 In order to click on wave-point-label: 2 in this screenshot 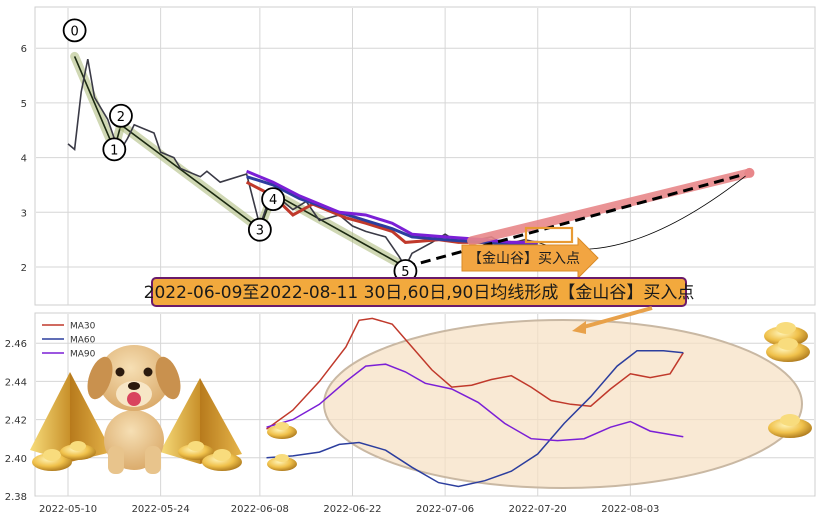, I will do `click(121, 117)`.